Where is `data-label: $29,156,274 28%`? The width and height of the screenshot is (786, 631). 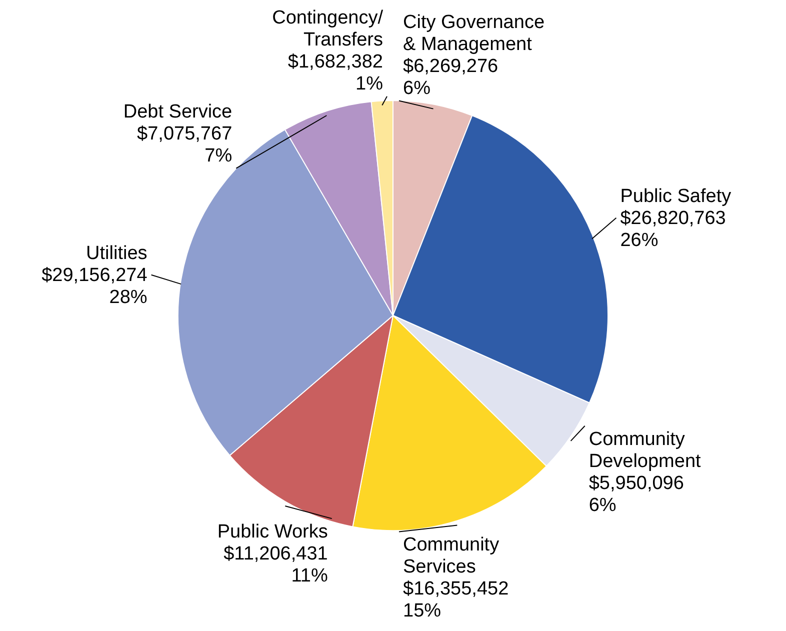
data-label: $29,156,274 28% is located at coordinates (95, 286).